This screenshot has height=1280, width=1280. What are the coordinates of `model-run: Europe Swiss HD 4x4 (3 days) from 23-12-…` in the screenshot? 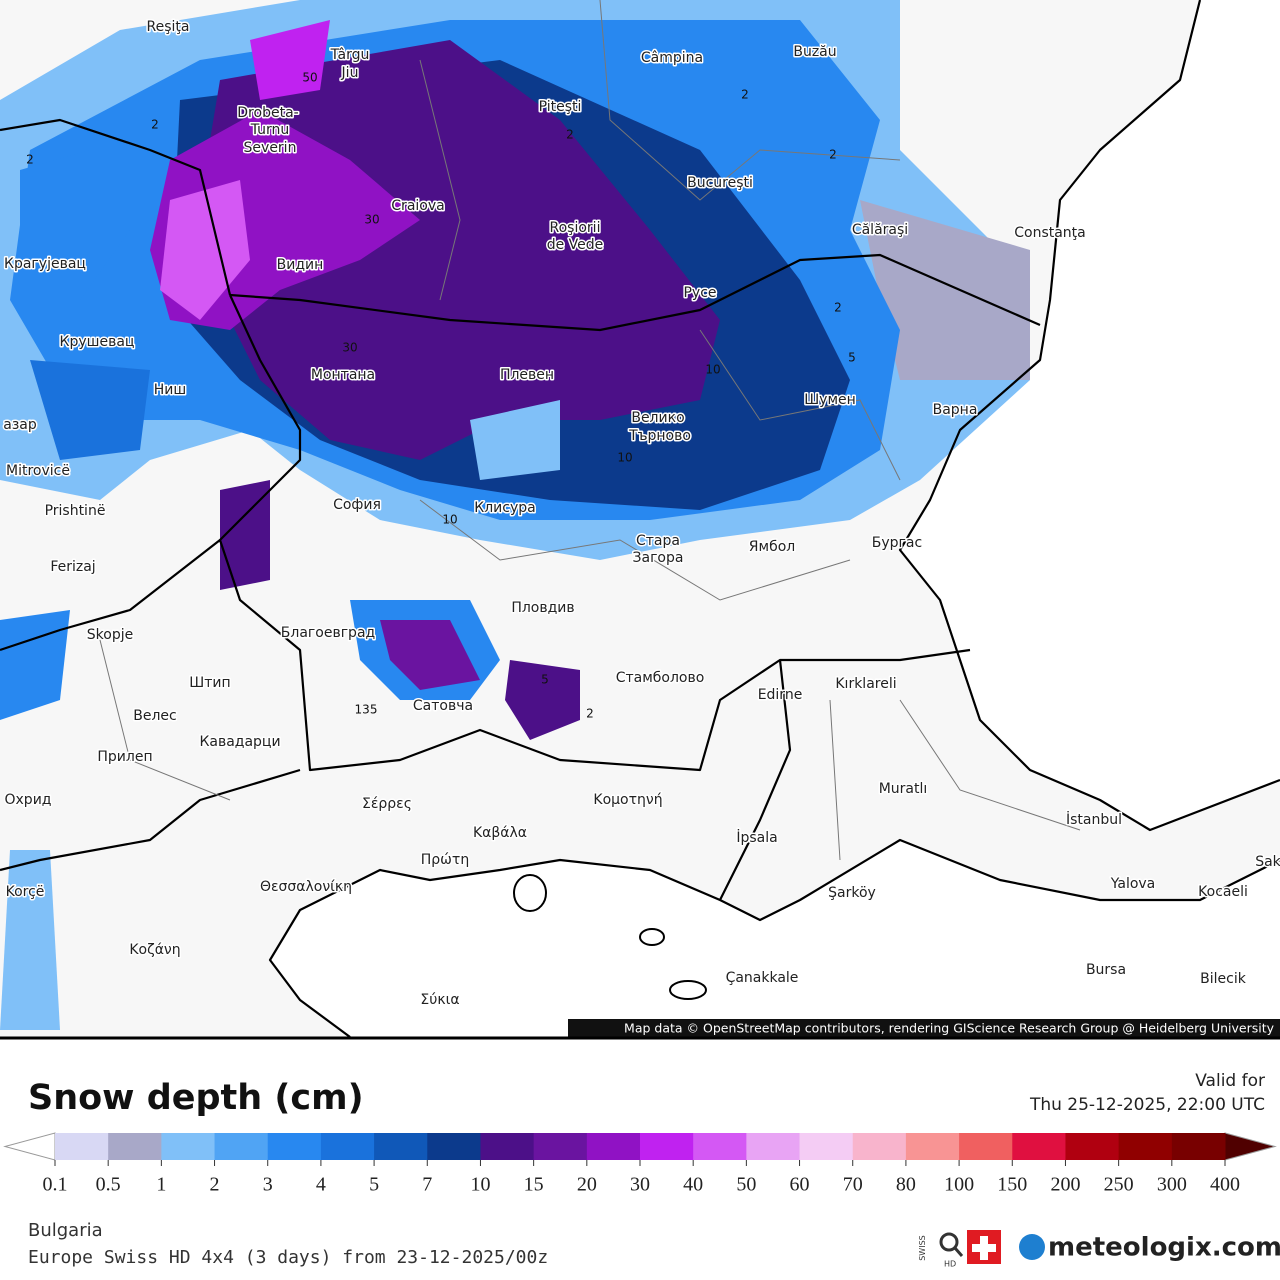 It's located at (288, 1257).